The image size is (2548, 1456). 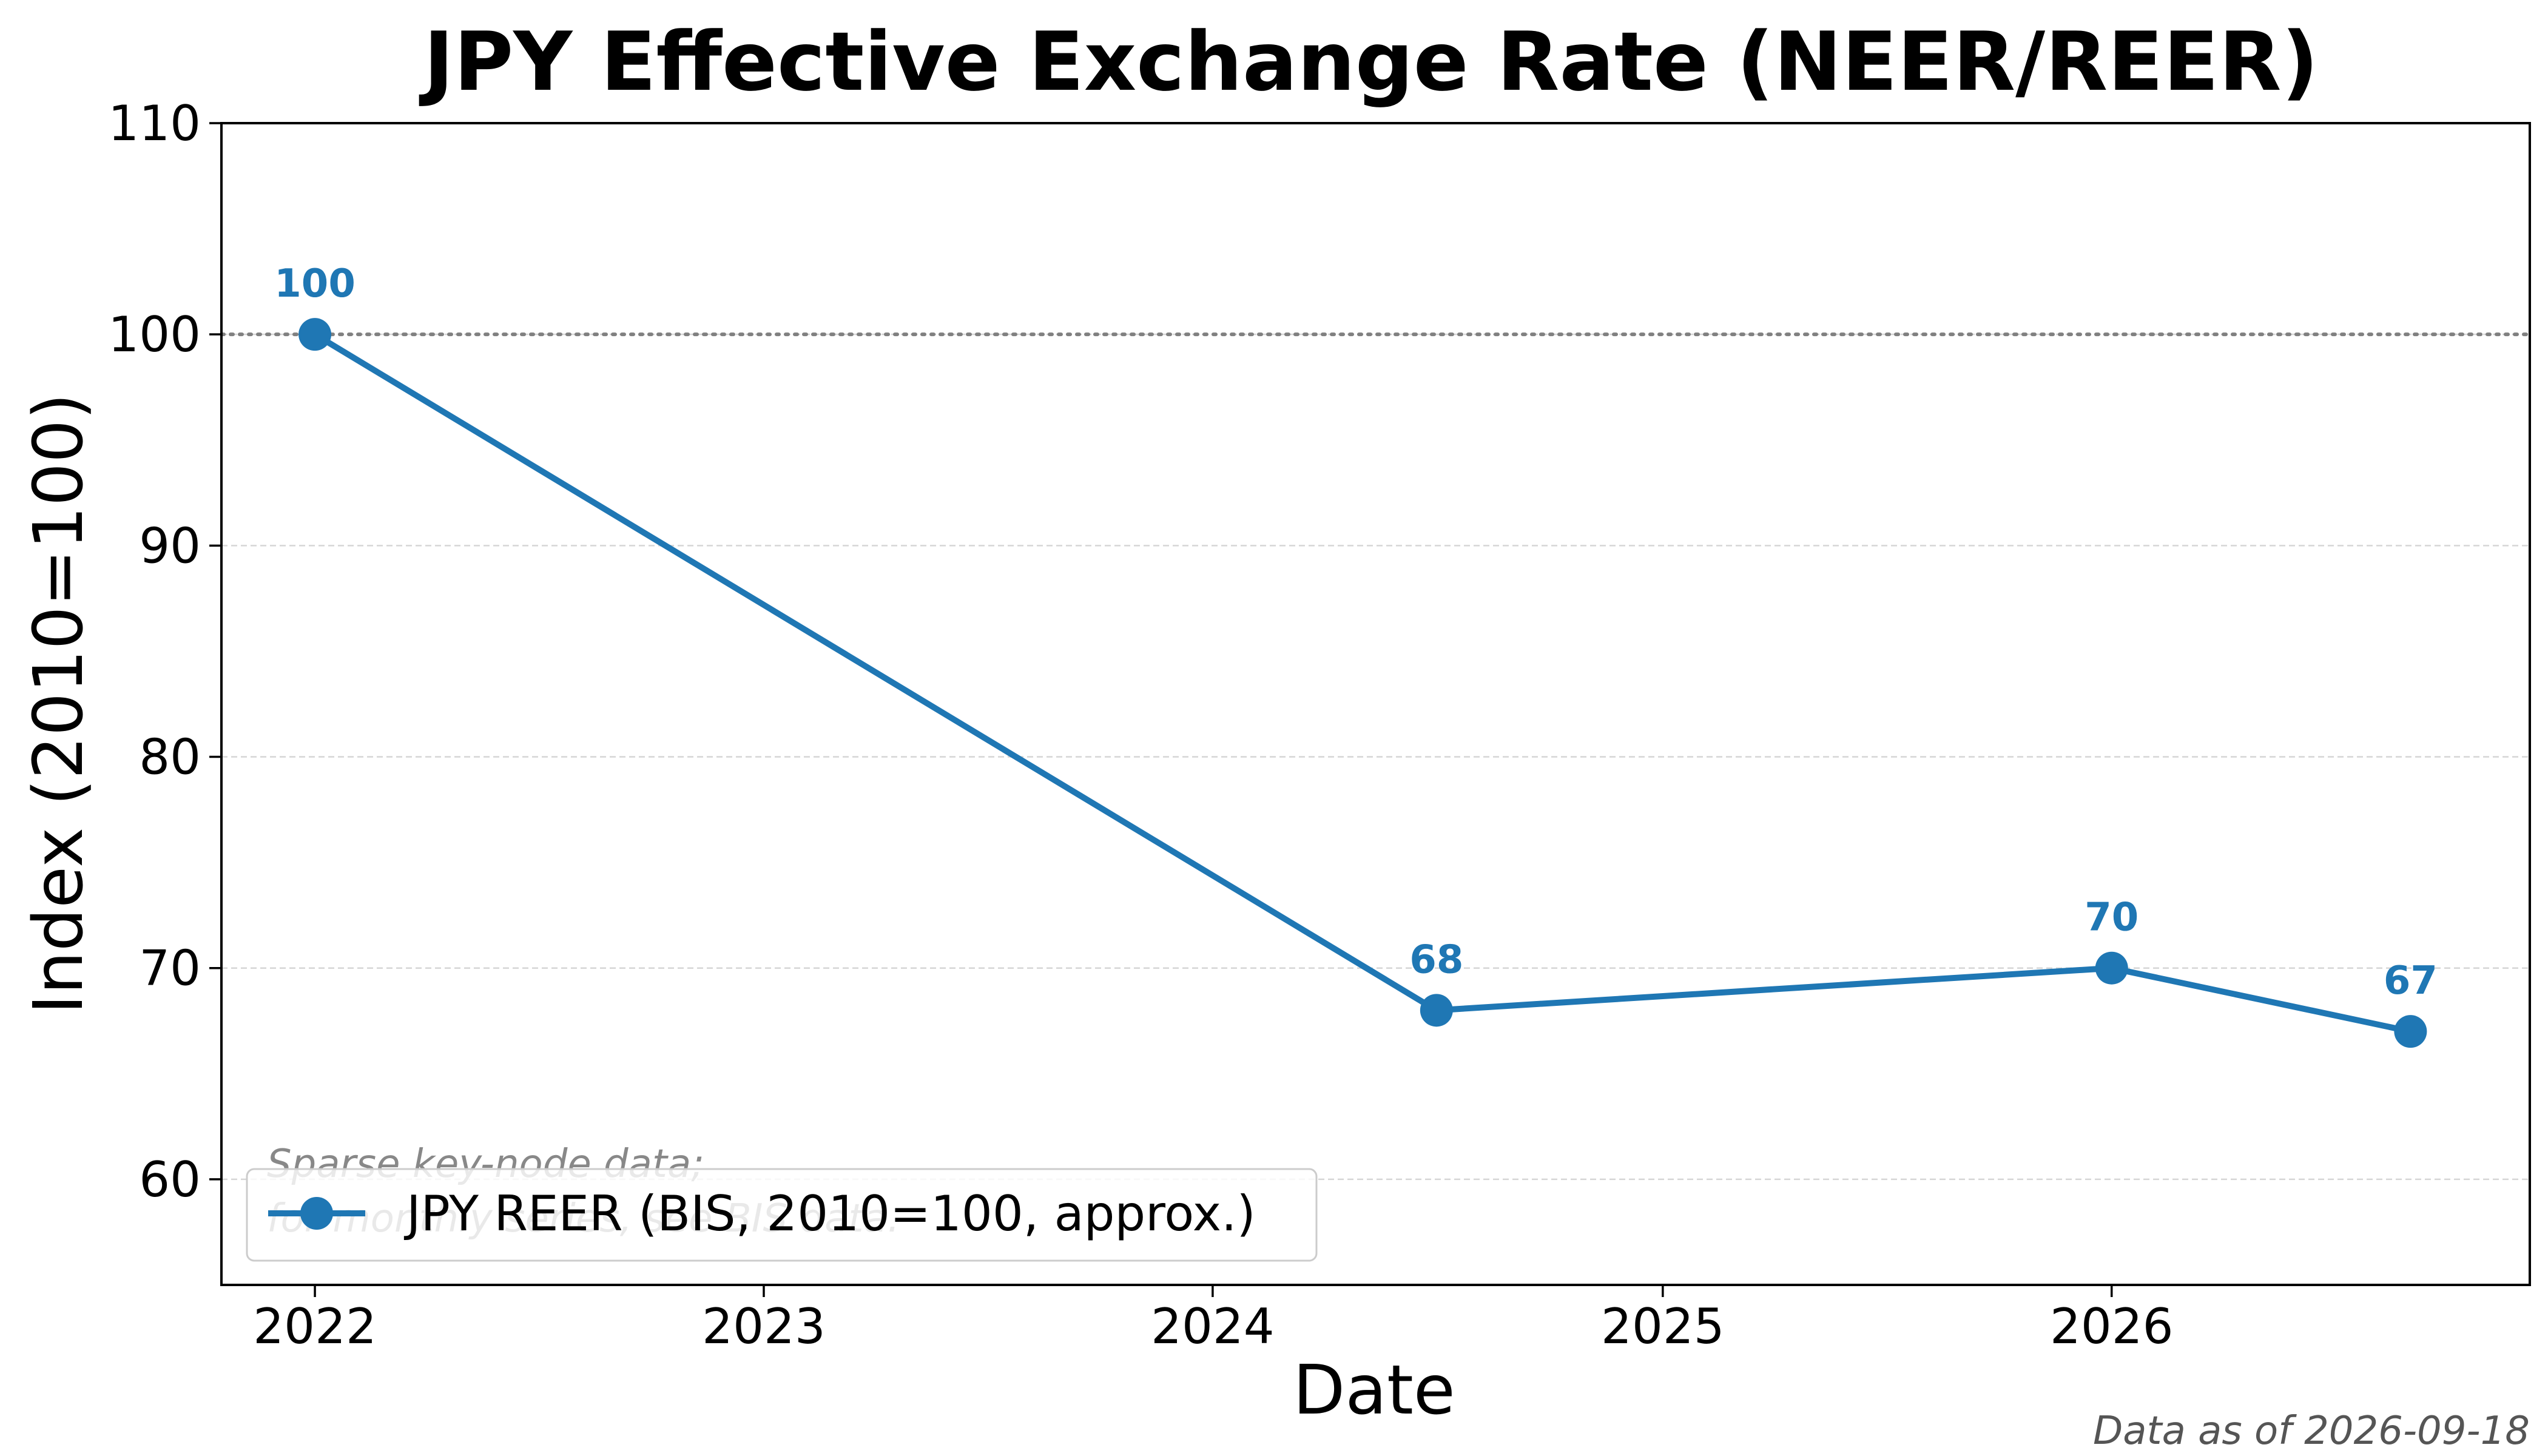 I want to click on data-label: 100, so click(x=315, y=283).